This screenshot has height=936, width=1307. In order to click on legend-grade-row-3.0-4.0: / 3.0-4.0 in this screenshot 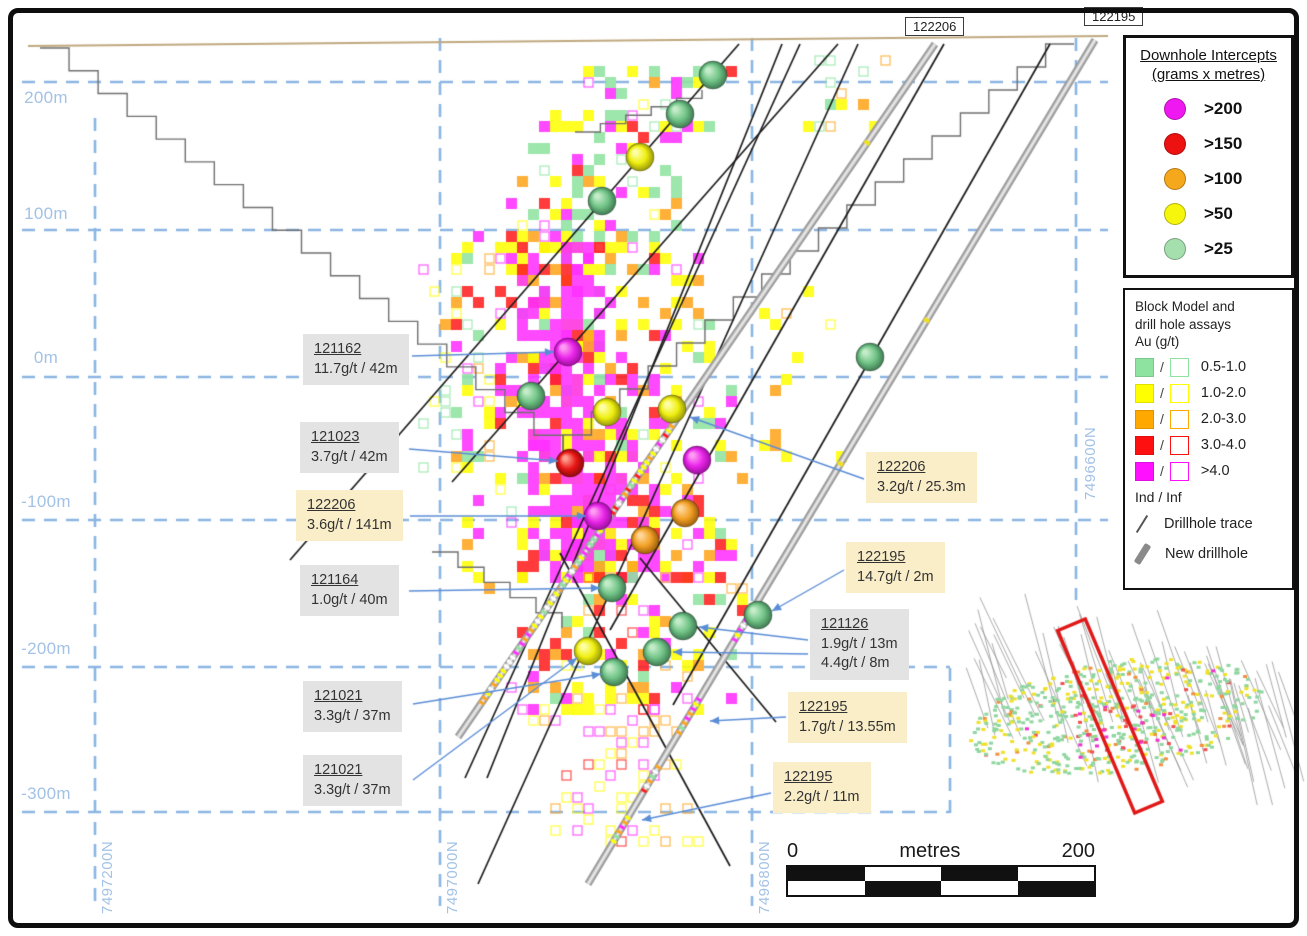, I will do `click(1213, 445)`.